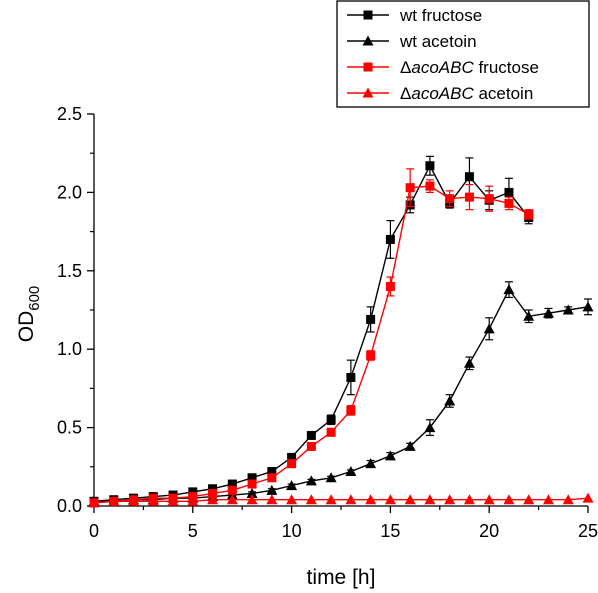 The image size is (598, 593). Describe the element at coordinates (69, 349) in the screenshot. I see `y-tick-label: 1.0` at that location.